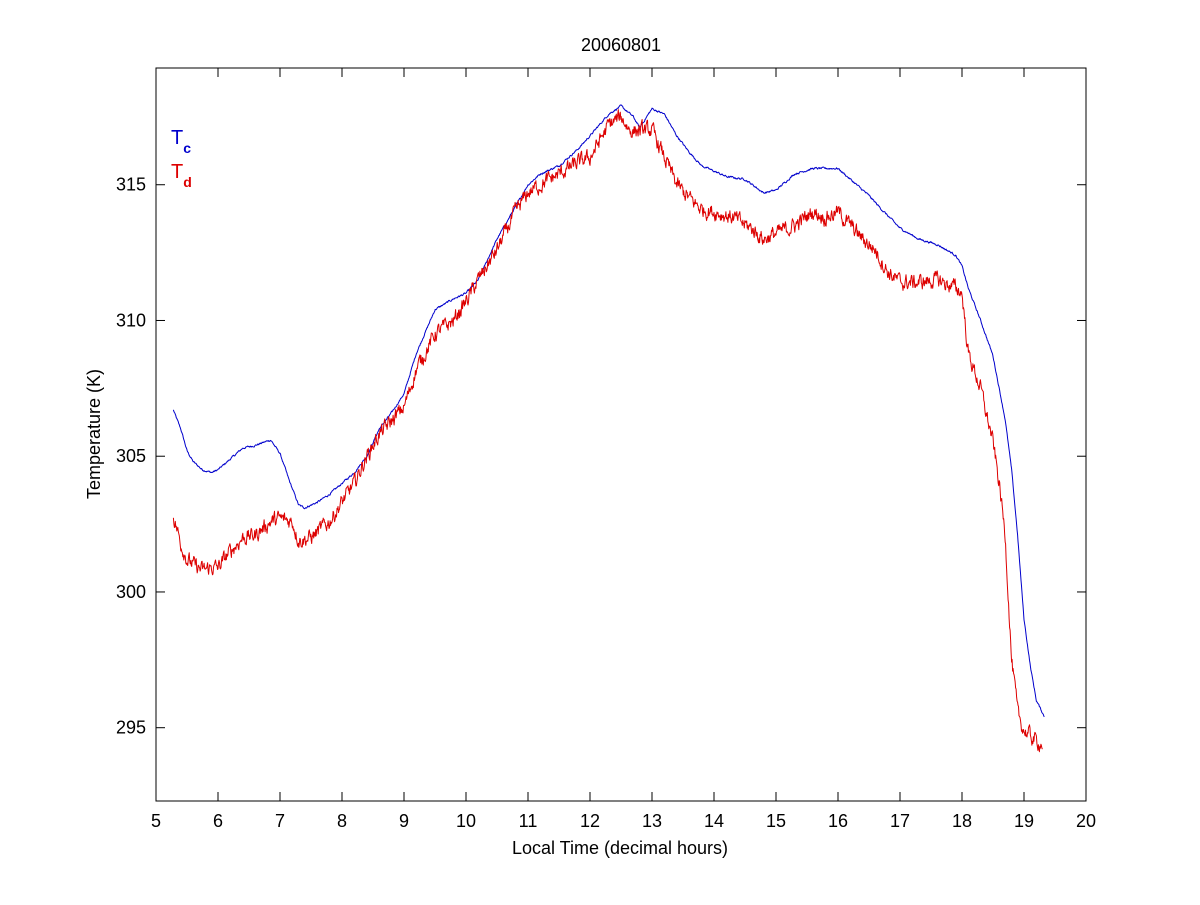 This screenshot has height=905, width=1200. What do you see at coordinates (1024, 821) in the screenshot?
I see `x-tick-label: 19` at bounding box center [1024, 821].